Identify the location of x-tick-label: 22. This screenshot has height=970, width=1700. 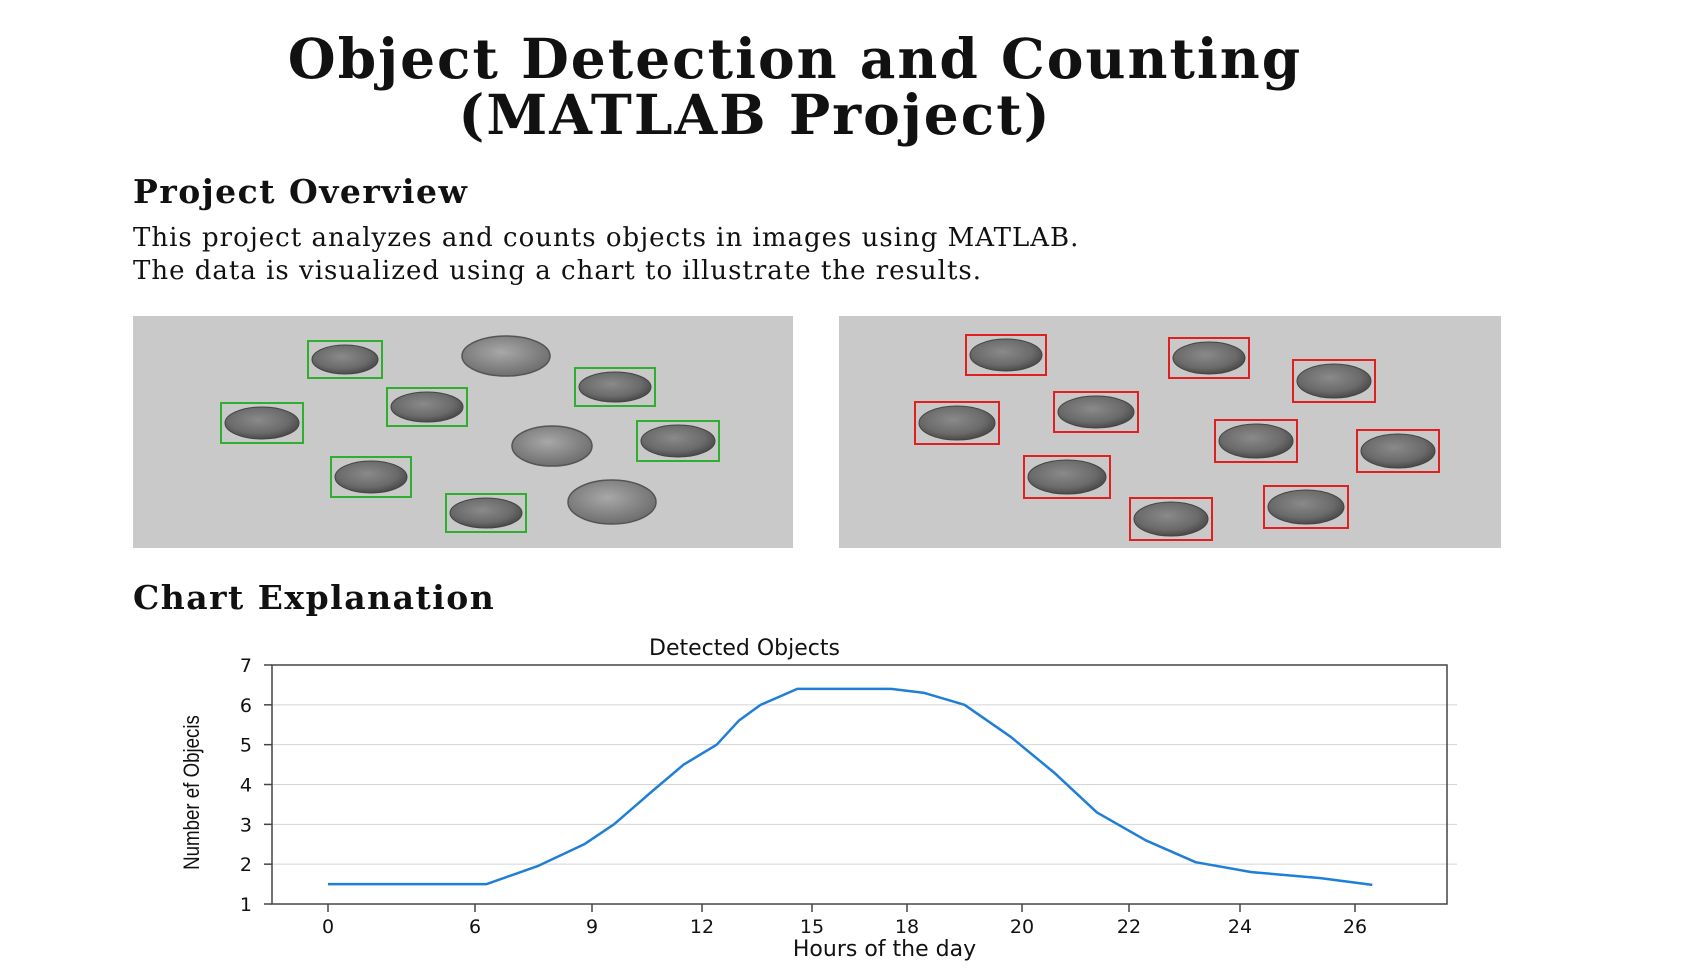
(1129, 927).